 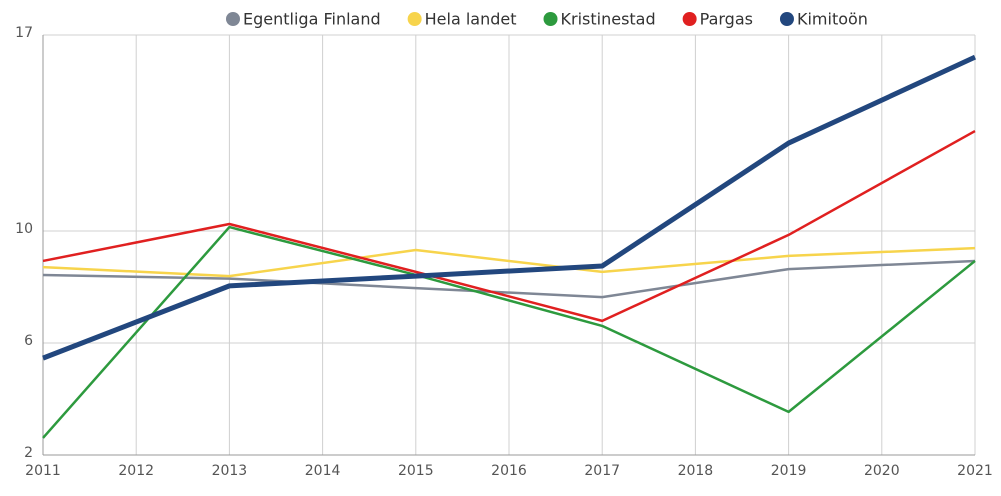 I want to click on x-tick-label: 2019, so click(x=789, y=471).